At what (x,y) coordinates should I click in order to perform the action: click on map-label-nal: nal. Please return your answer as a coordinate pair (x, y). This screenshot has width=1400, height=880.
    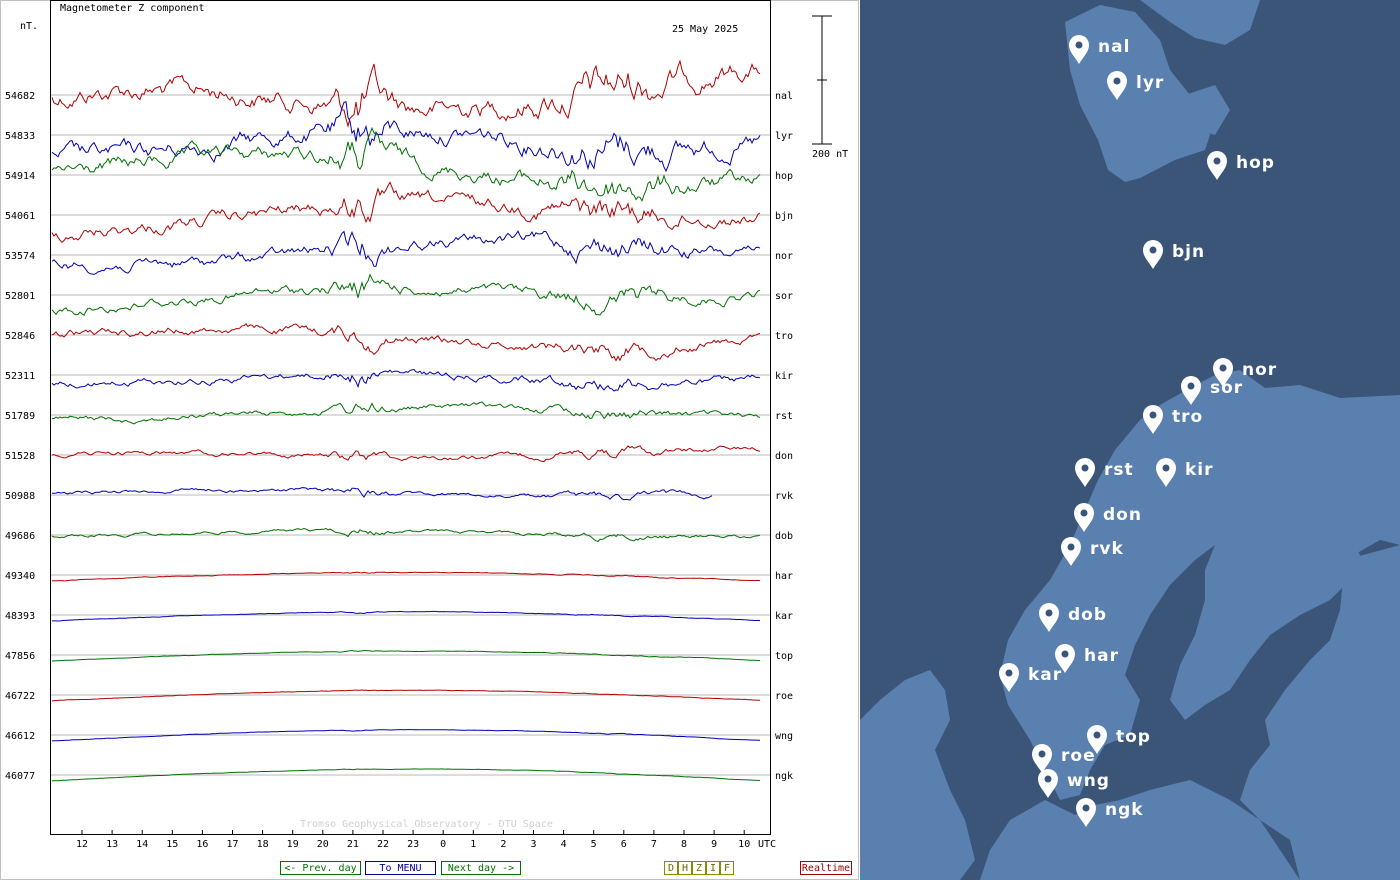
    Looking at the image, I should click on (1114, 47).